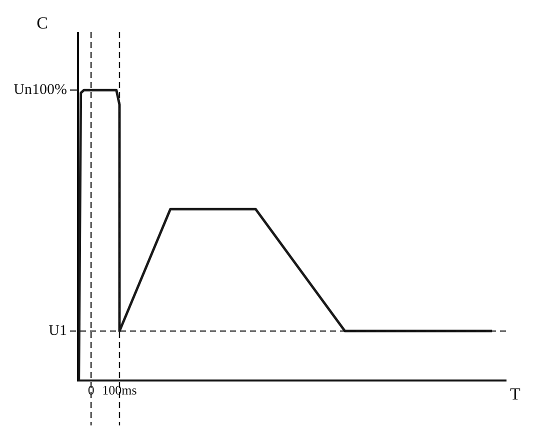  What do you see at coordinates (40, 90) in the screenshot?
I see `ref-line-label: Un100%` at bounding box center [40, 90].